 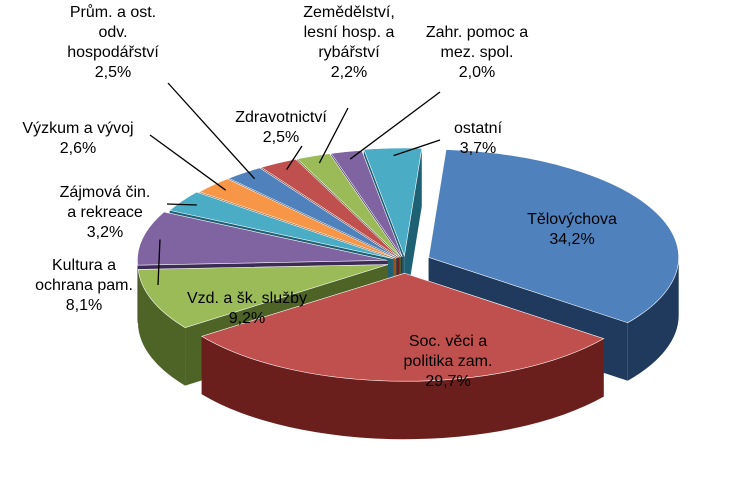 What do you see at coordinates (113, 42) in the screenshot?
I see `slice-label-6: Prům. a ost. odv. hospodářství 2,5%` at bounding box center [113, 42].